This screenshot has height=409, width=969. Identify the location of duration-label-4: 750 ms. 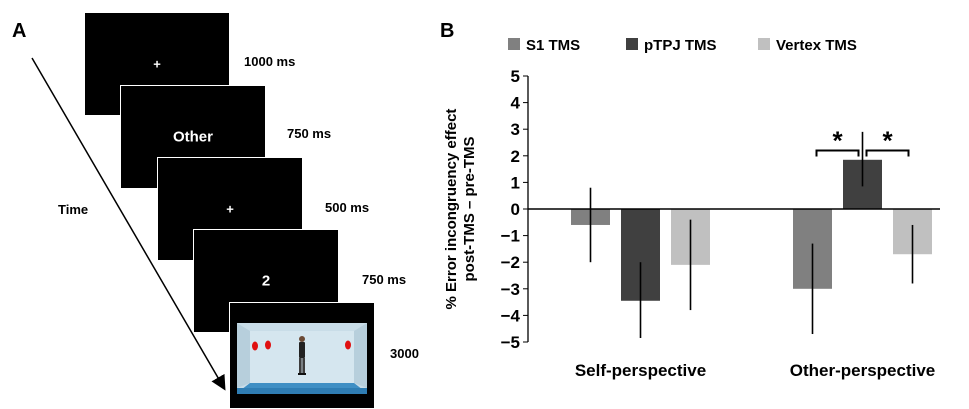
(384, 279).